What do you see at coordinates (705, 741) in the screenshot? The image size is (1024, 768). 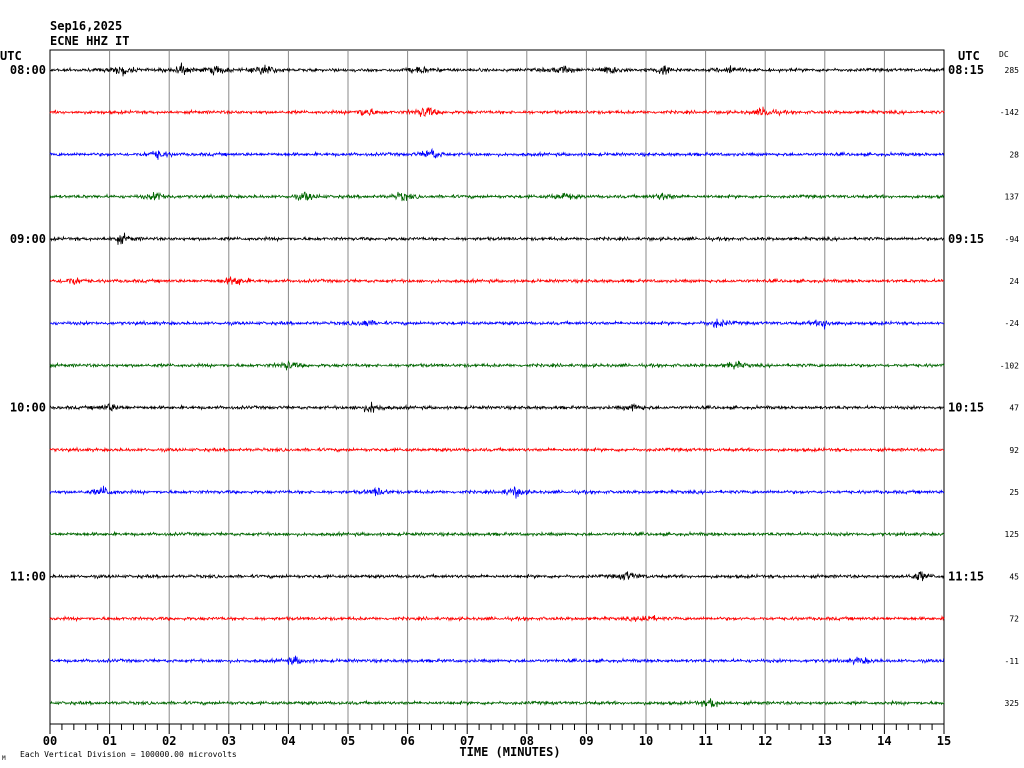 I see `x-tick-label: 11` at bounding box center [705, 741].